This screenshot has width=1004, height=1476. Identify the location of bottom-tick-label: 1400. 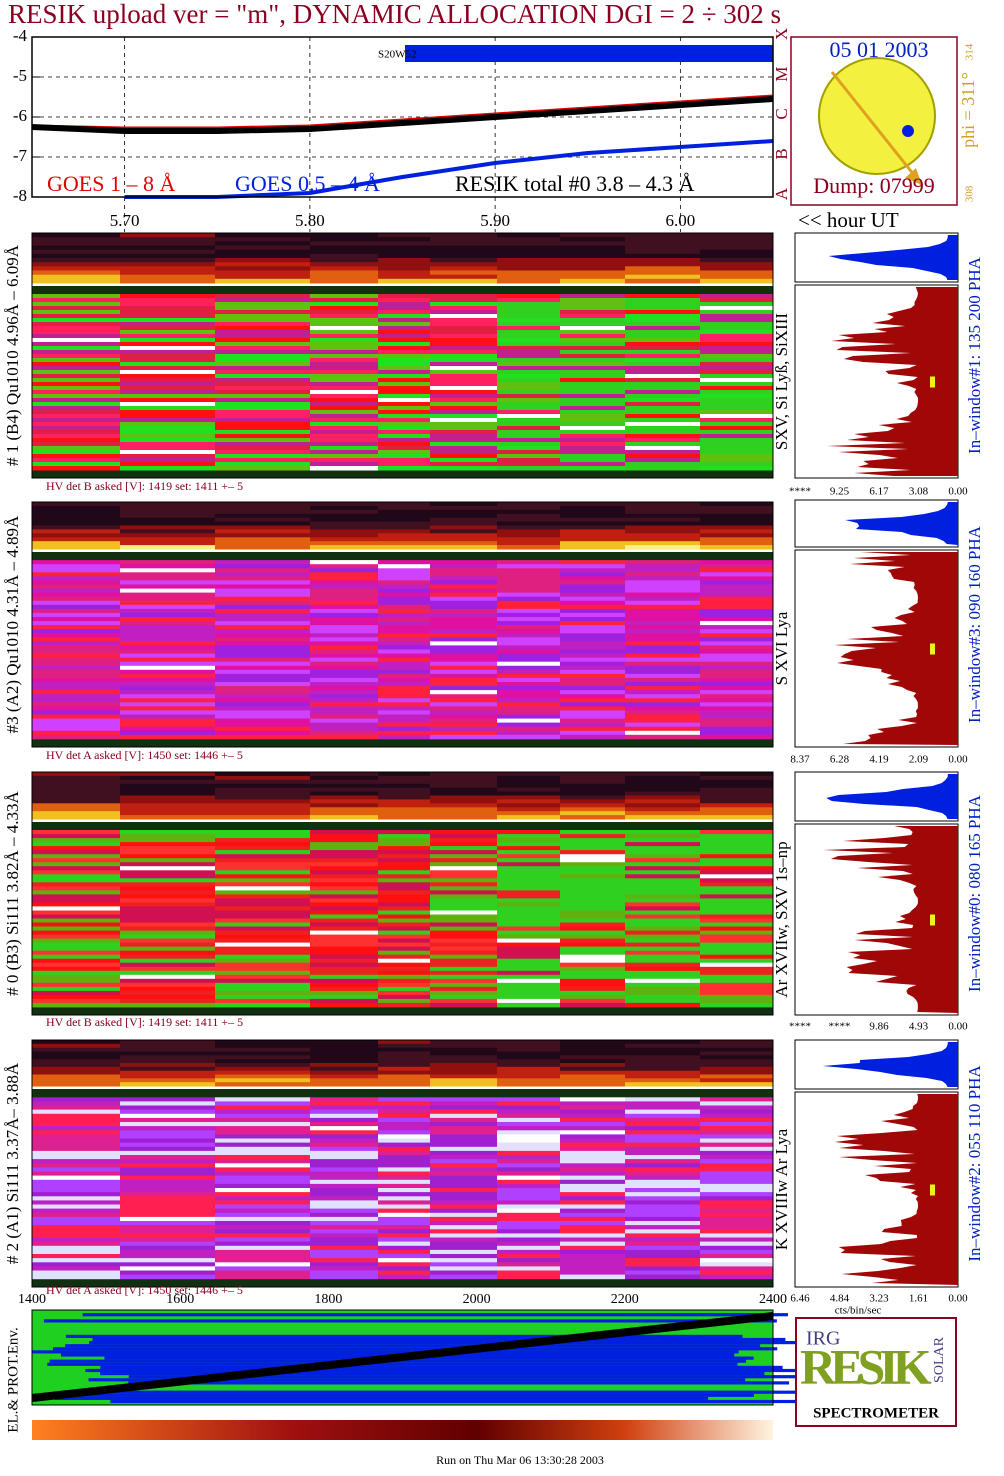
(32, 1299).